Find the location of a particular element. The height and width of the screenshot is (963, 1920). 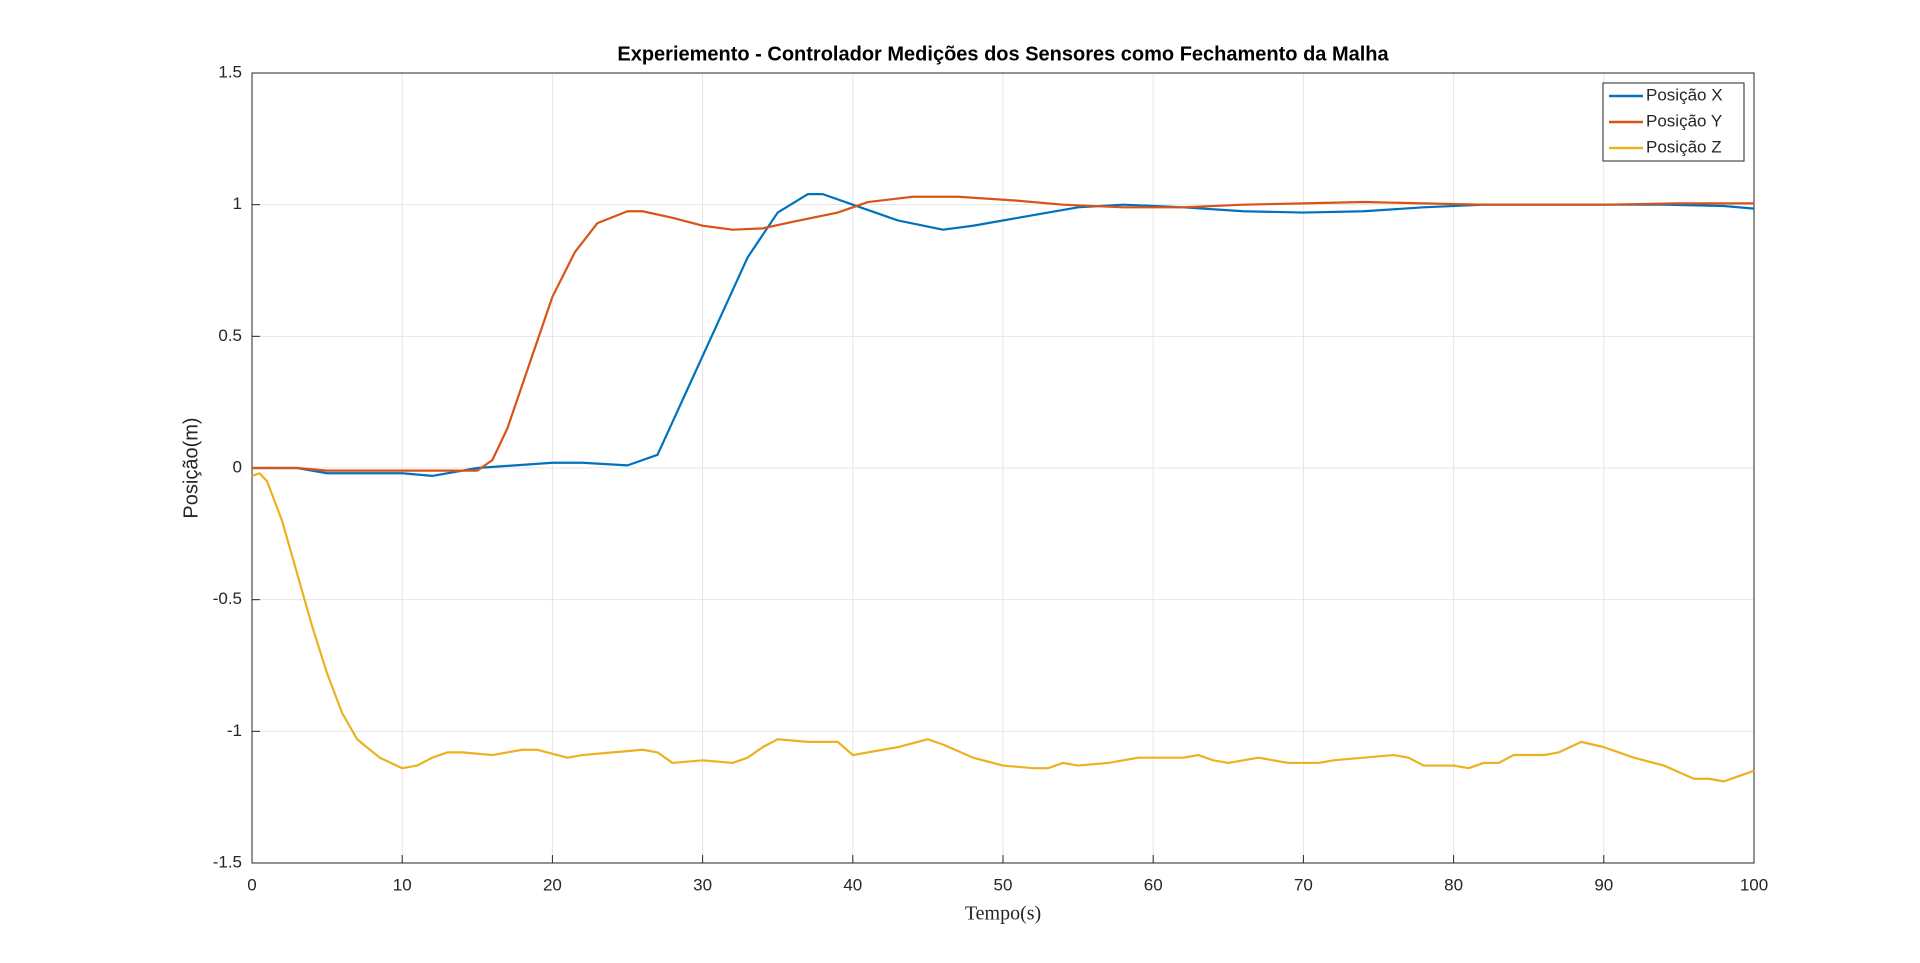

y-tick-label: 0 is located at coordinates (237, 466).